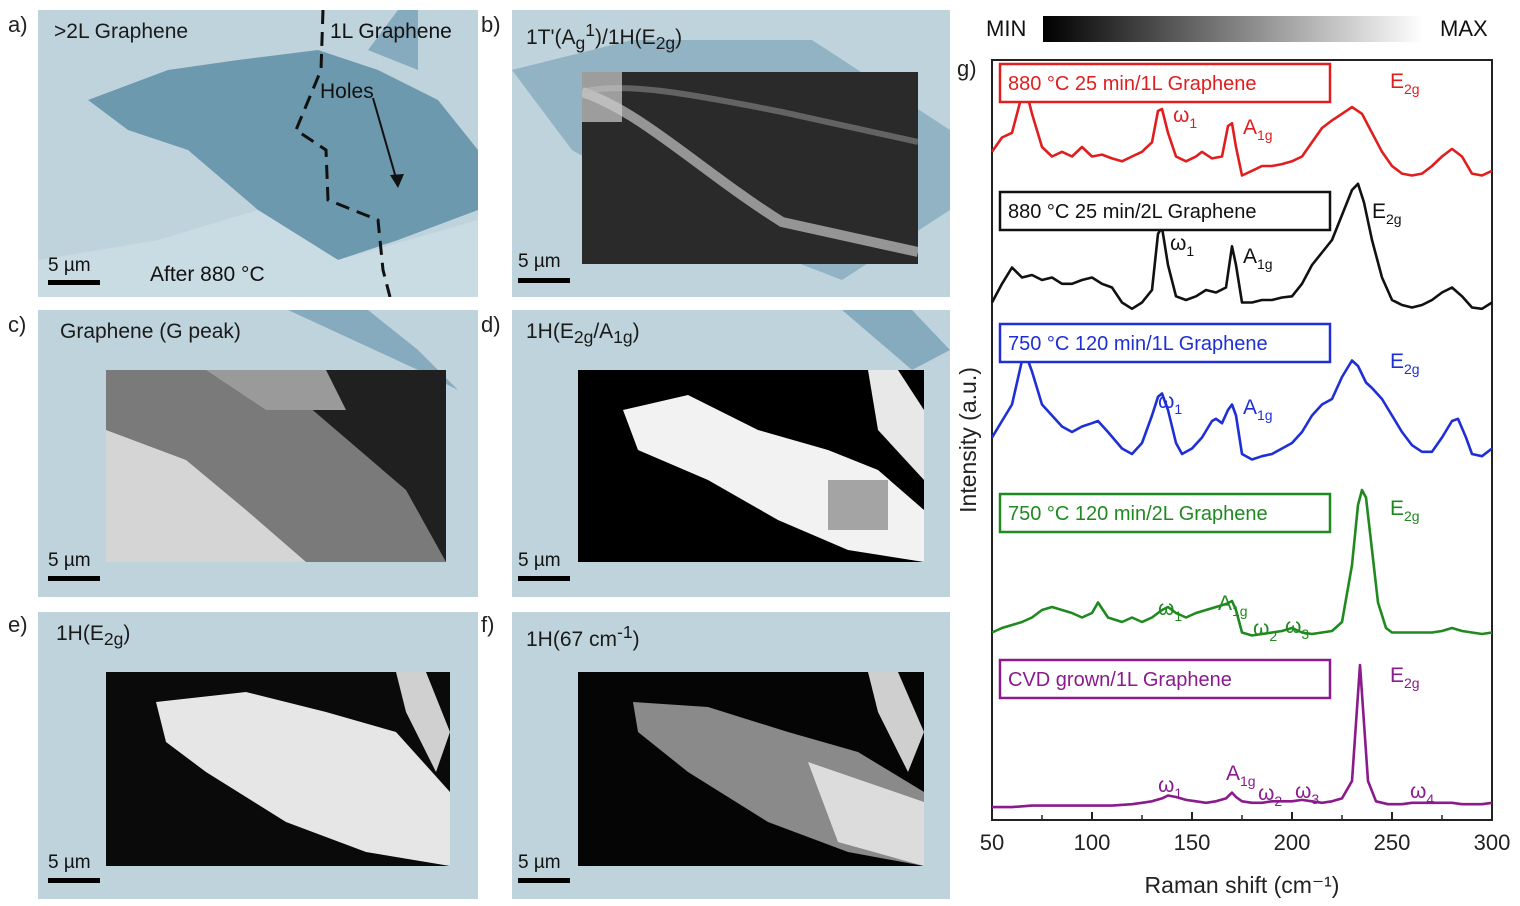 The height and width of the screenshot is (906, 1520). Describe the element at coordinates (1192, 842) in the screenshot. I see `x-tick-label: 150` at that location.